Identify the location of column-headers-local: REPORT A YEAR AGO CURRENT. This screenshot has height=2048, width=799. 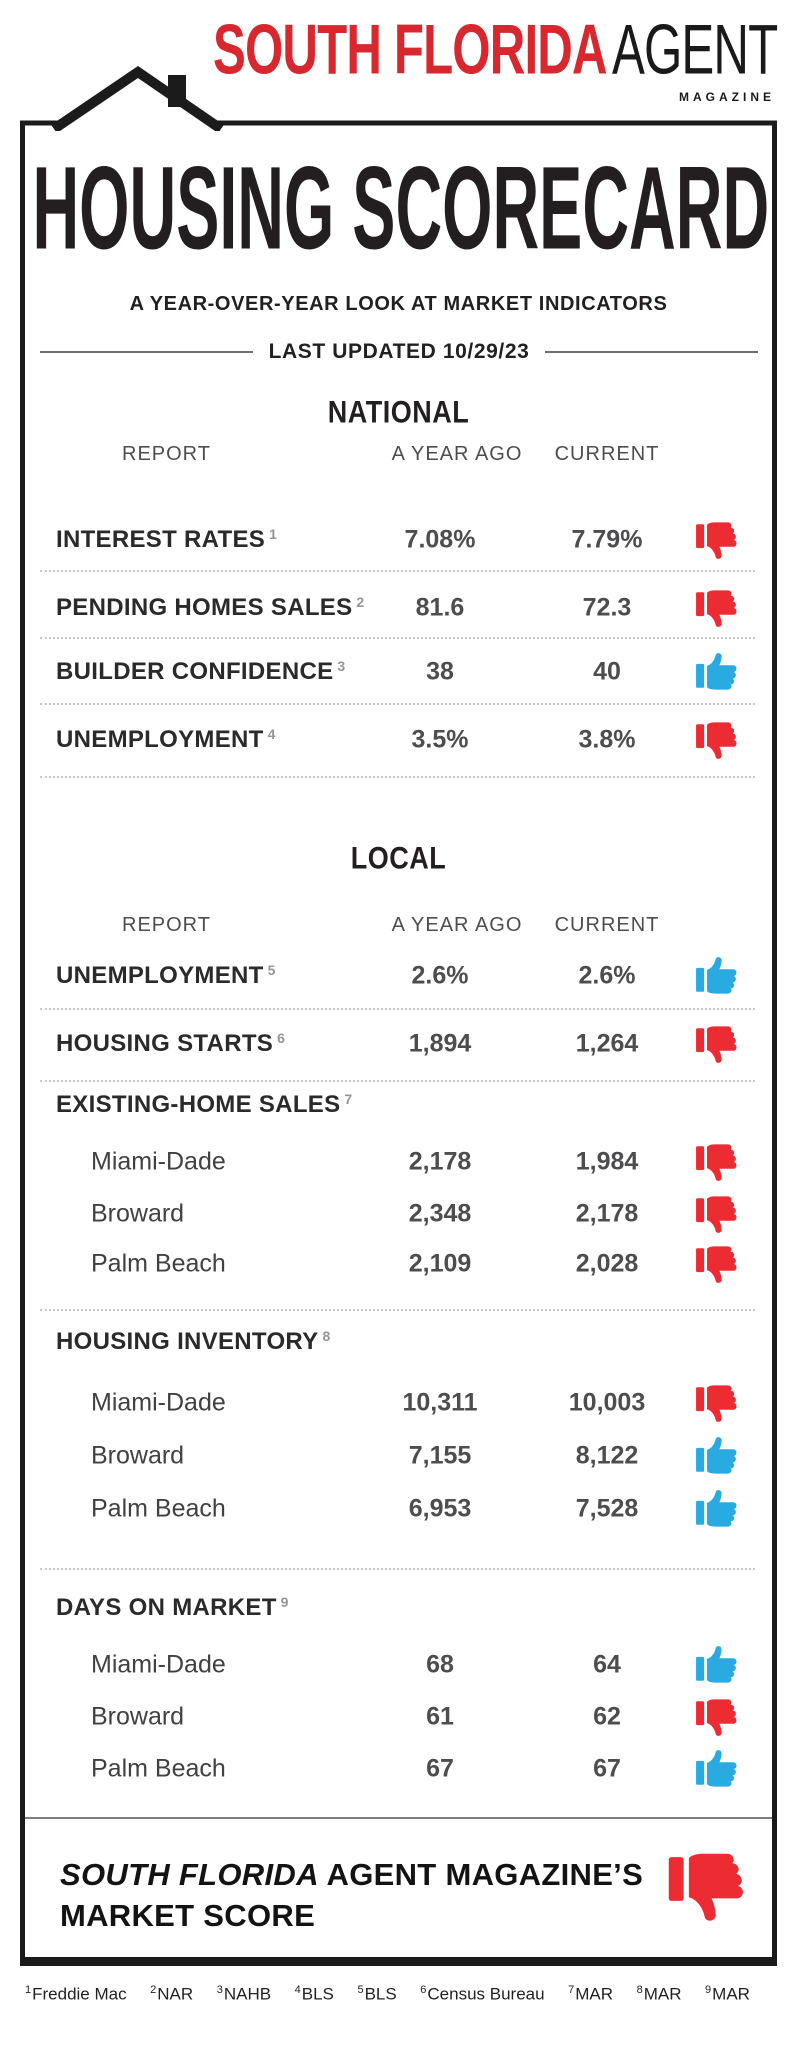
(398, 926).